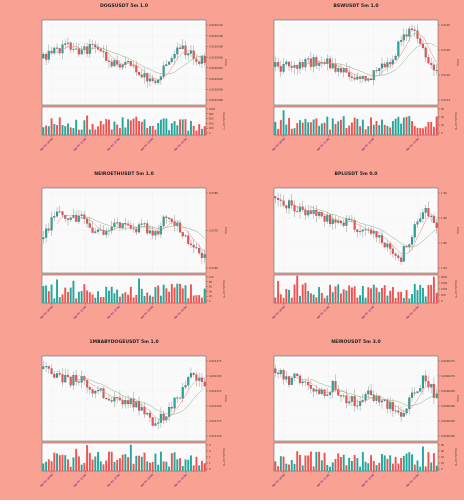 This screenshot has height=504, width=464. I want to click on volume-tick-label: 40, so click(443, 457).